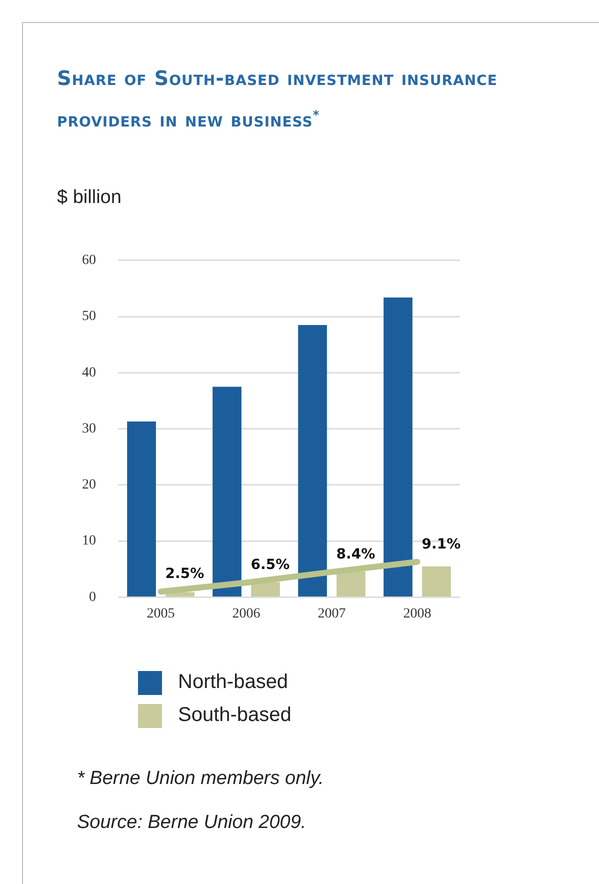  I want to click on text: * Berne Union members only., so click(200, 779).